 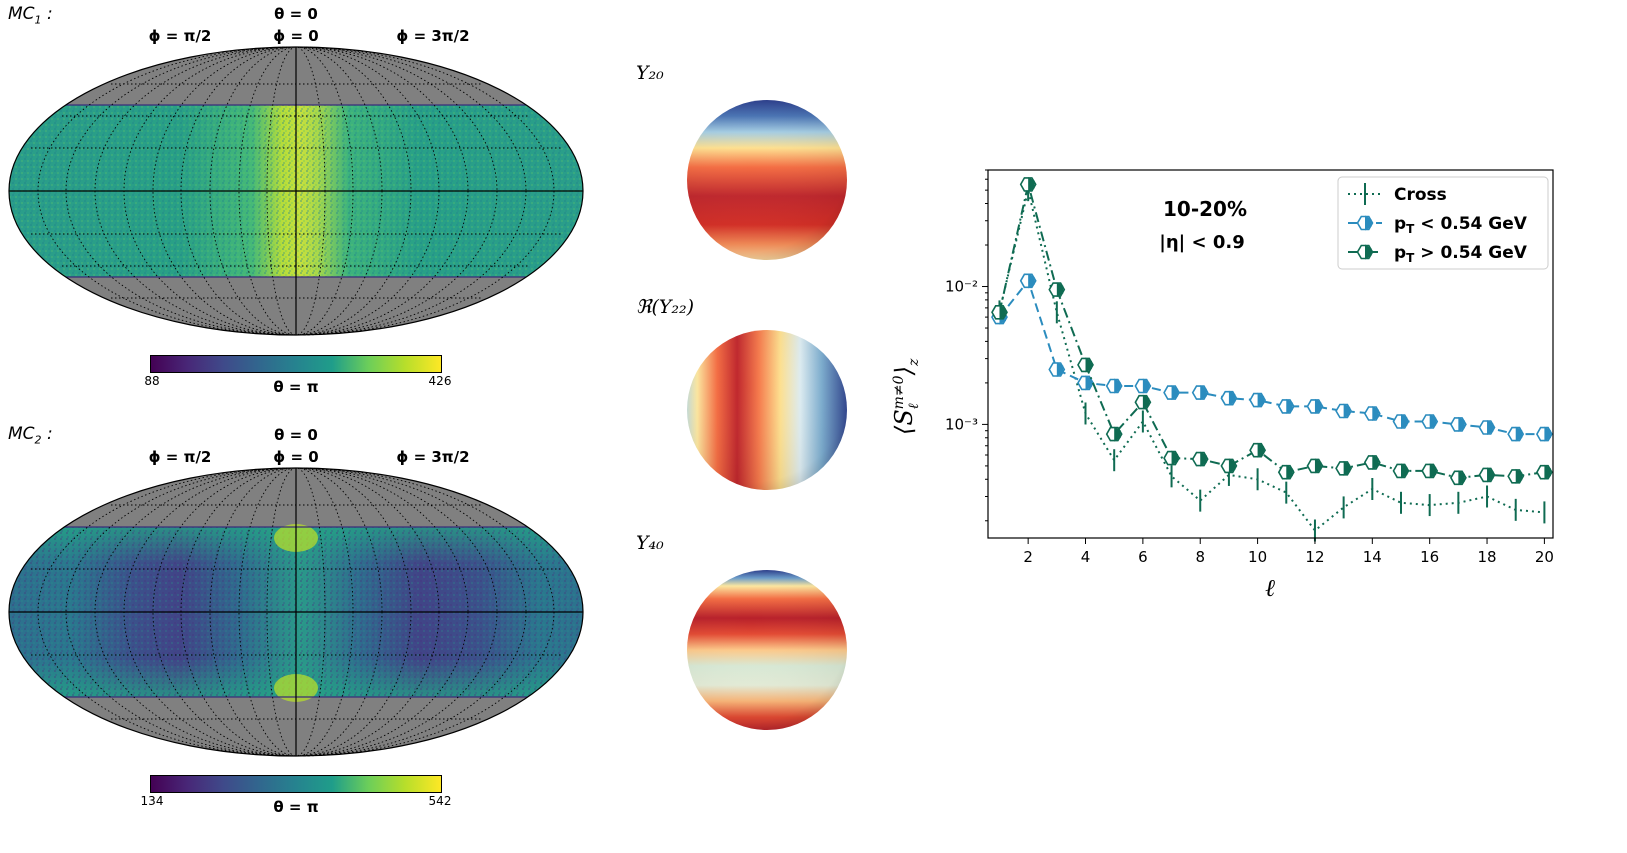 I want to click on x-tick-label: 10, so click(x=1257, y=557).